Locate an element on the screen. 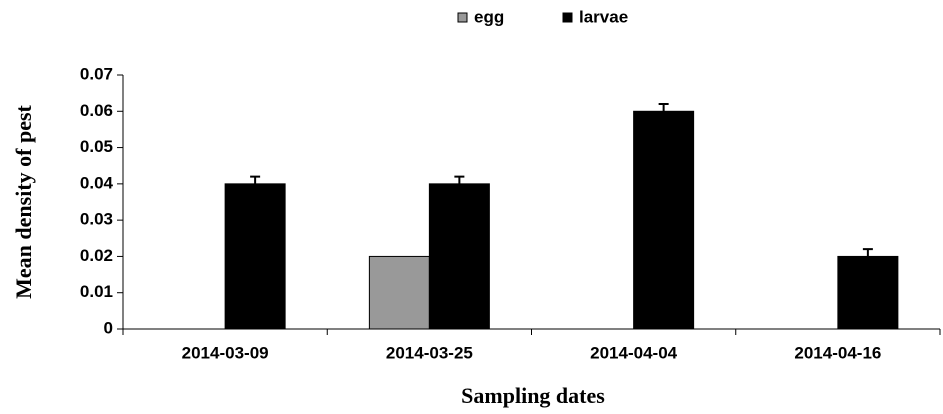 The image size is (943, 414). x-tick-label: 2014-04-16 is located at coordinates (837, 352).